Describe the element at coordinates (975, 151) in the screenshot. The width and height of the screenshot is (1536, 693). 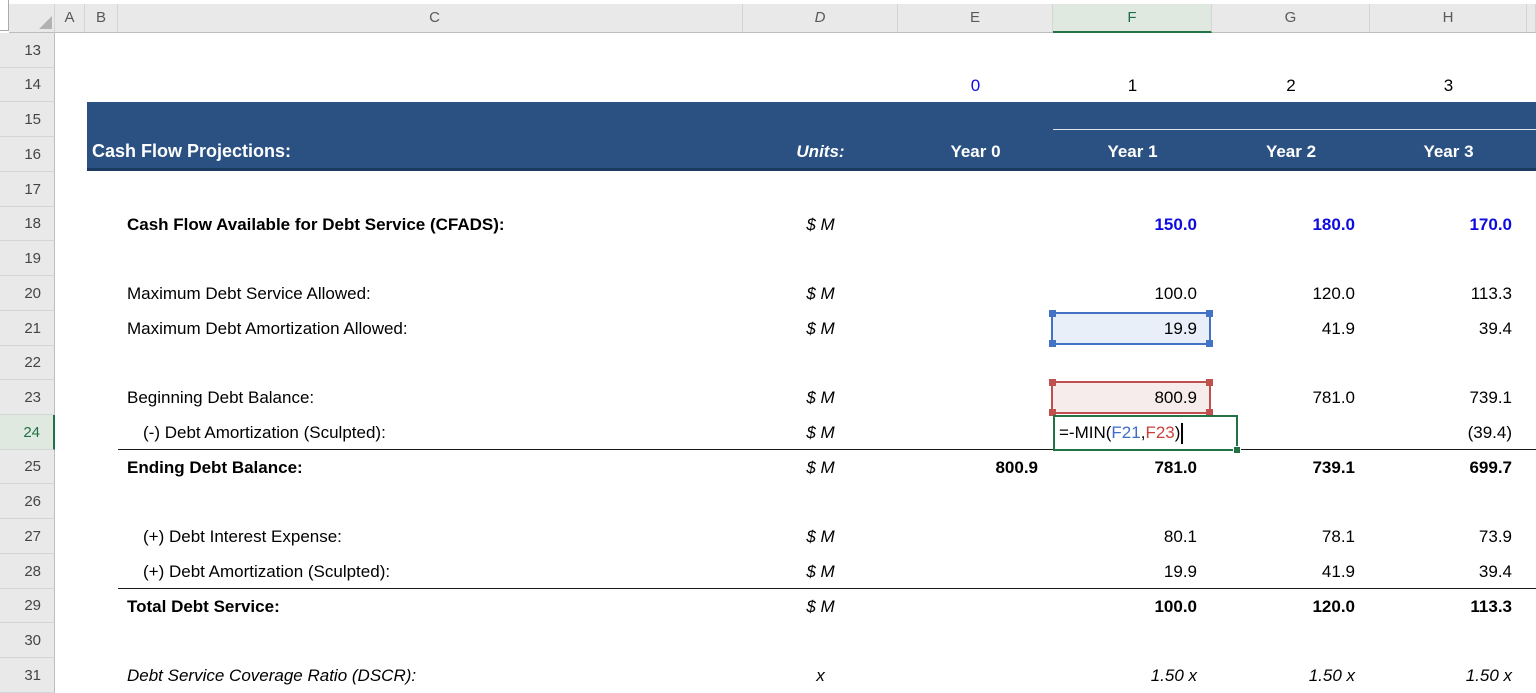
I see `year0-column-header: Year 0` at that location.